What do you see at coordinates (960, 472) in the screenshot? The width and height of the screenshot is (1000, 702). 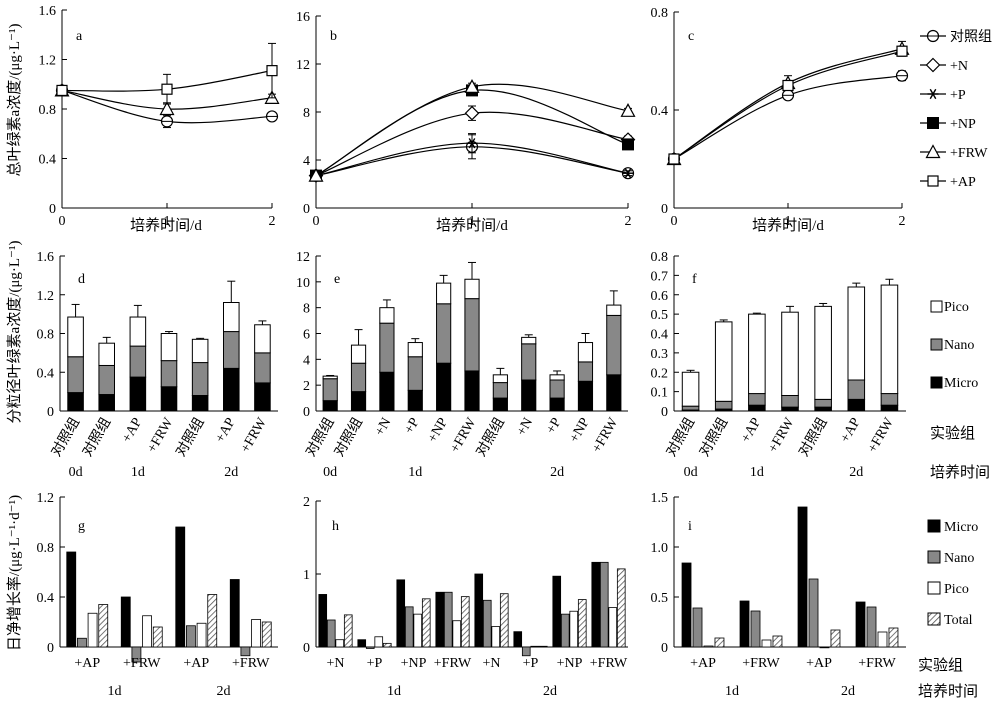 I see `time-axis-label-row2: 培养时间` at bounding box center [960, 472].